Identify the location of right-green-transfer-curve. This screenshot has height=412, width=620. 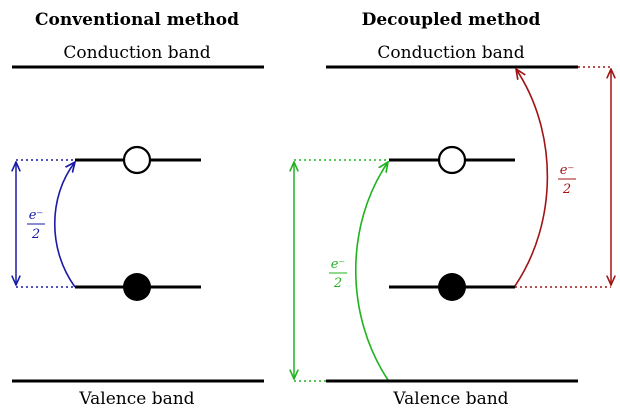
(371, 271).